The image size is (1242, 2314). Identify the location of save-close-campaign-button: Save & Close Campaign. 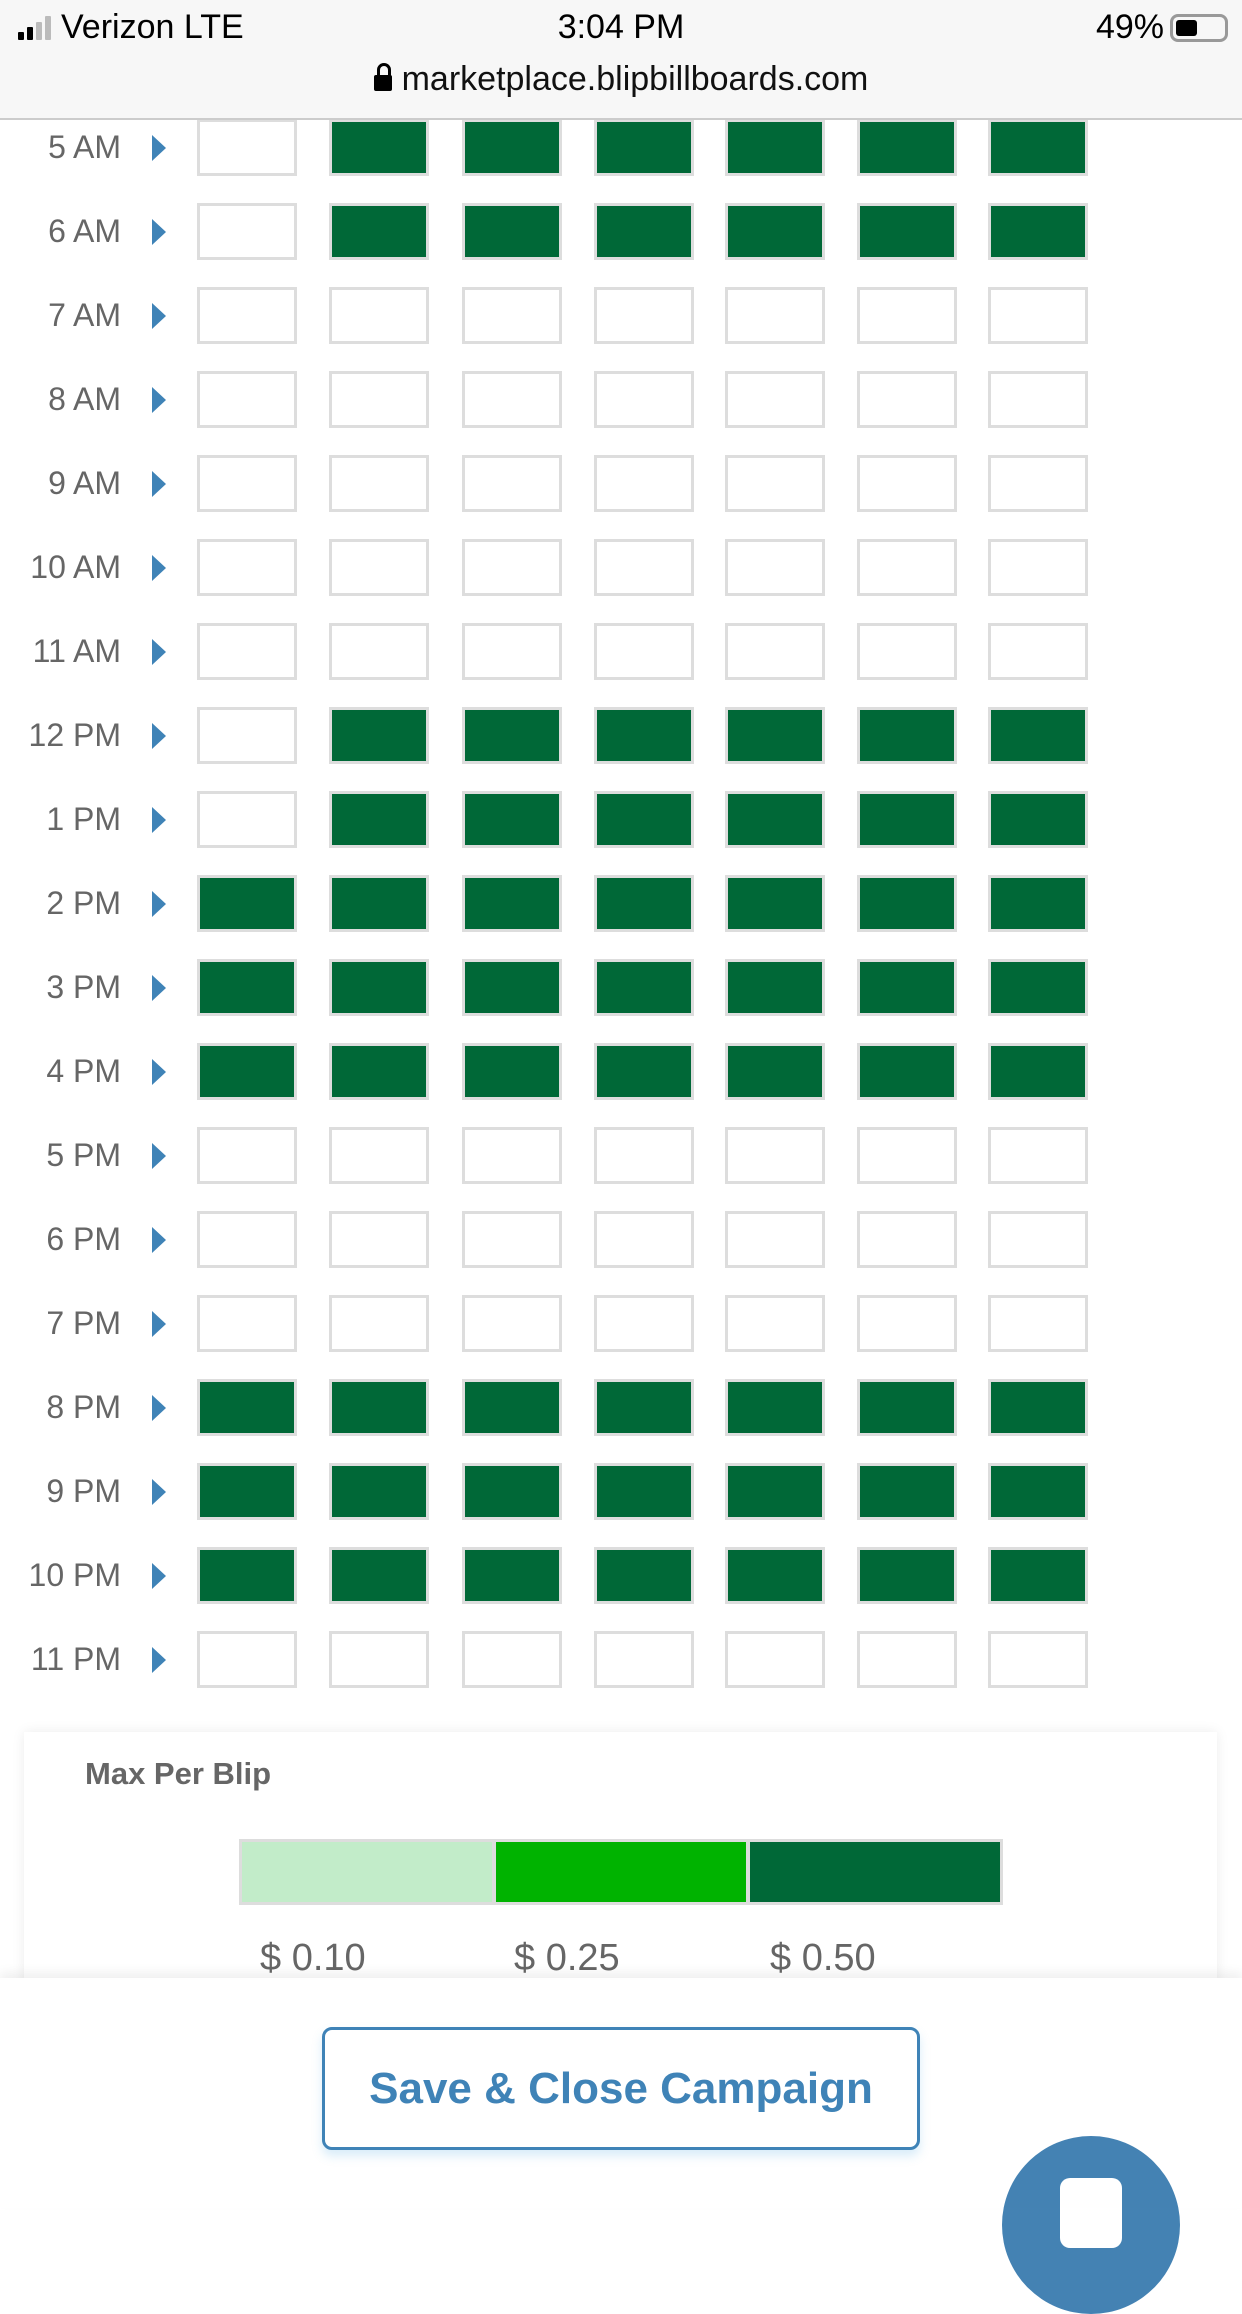
(621, 2088).